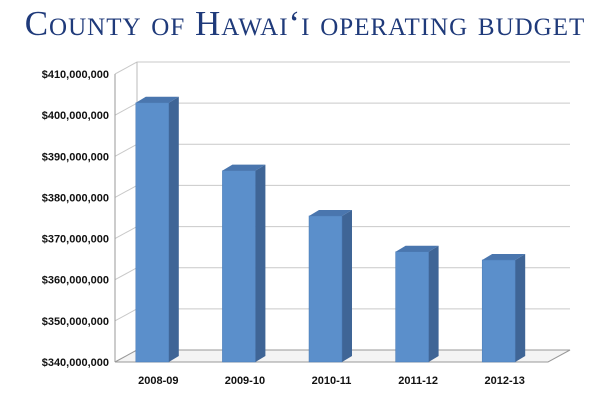 This screenshot has width=610, height=401. Describe the element at coordinates (418, 381) in the screenshot. I see `x-tick-label: 2011-12` at that location.